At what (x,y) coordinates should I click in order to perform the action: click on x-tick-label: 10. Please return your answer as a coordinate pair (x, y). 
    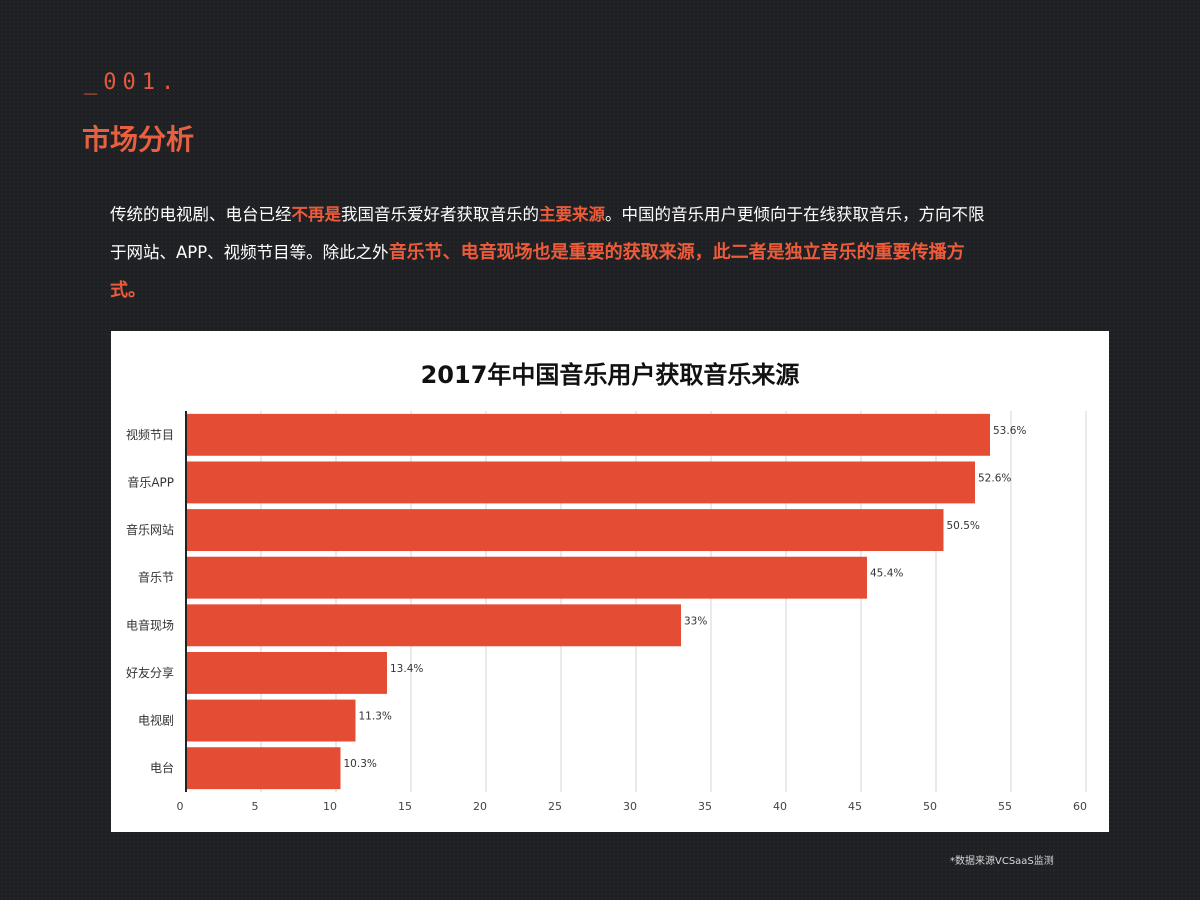
    Looking at the image, I should click on (330, 806).